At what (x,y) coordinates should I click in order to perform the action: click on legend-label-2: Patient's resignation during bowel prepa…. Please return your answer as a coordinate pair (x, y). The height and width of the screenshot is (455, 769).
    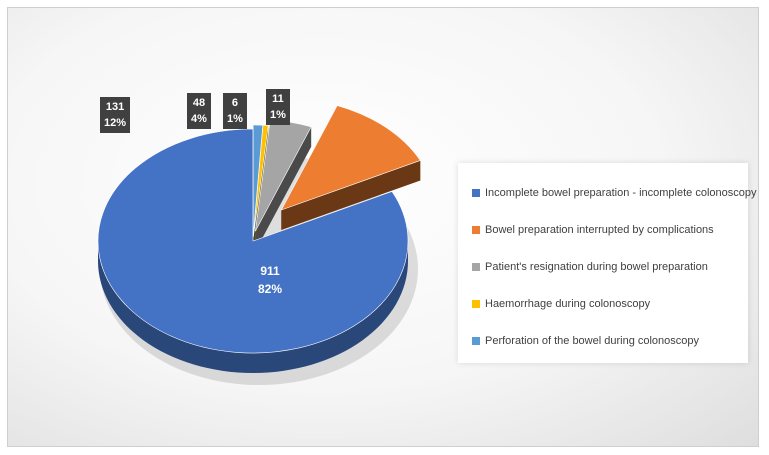
    Looking at the image, I should click on (596, 267).